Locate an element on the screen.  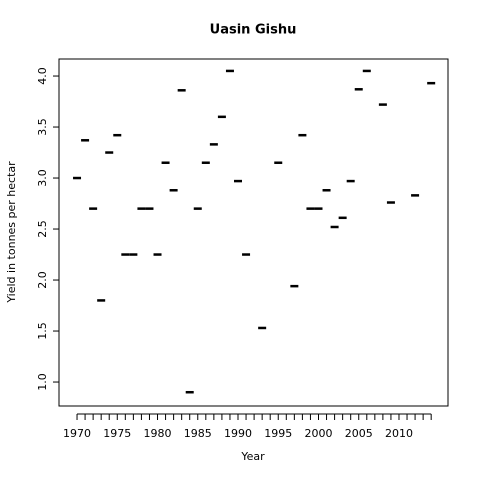
x-tick-label: 1970 is located at coordinates (77, 433).